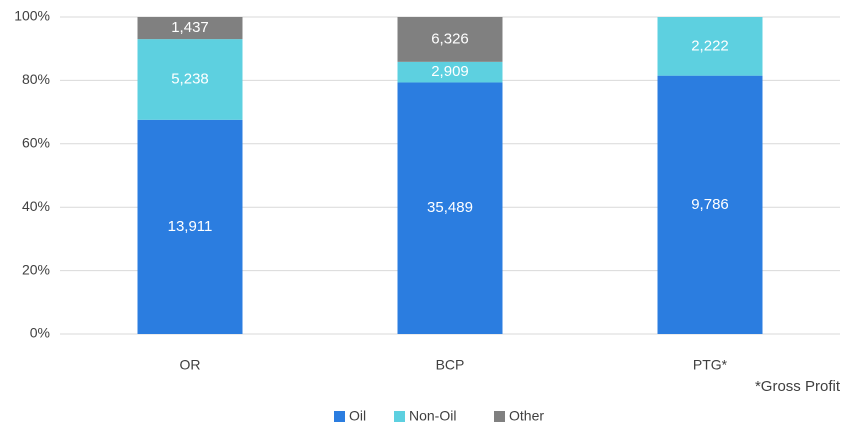 Image resolution: width=856 pixels, height=429 pixels. I want to click on y-tick-label: 100%, so click(32, 16).